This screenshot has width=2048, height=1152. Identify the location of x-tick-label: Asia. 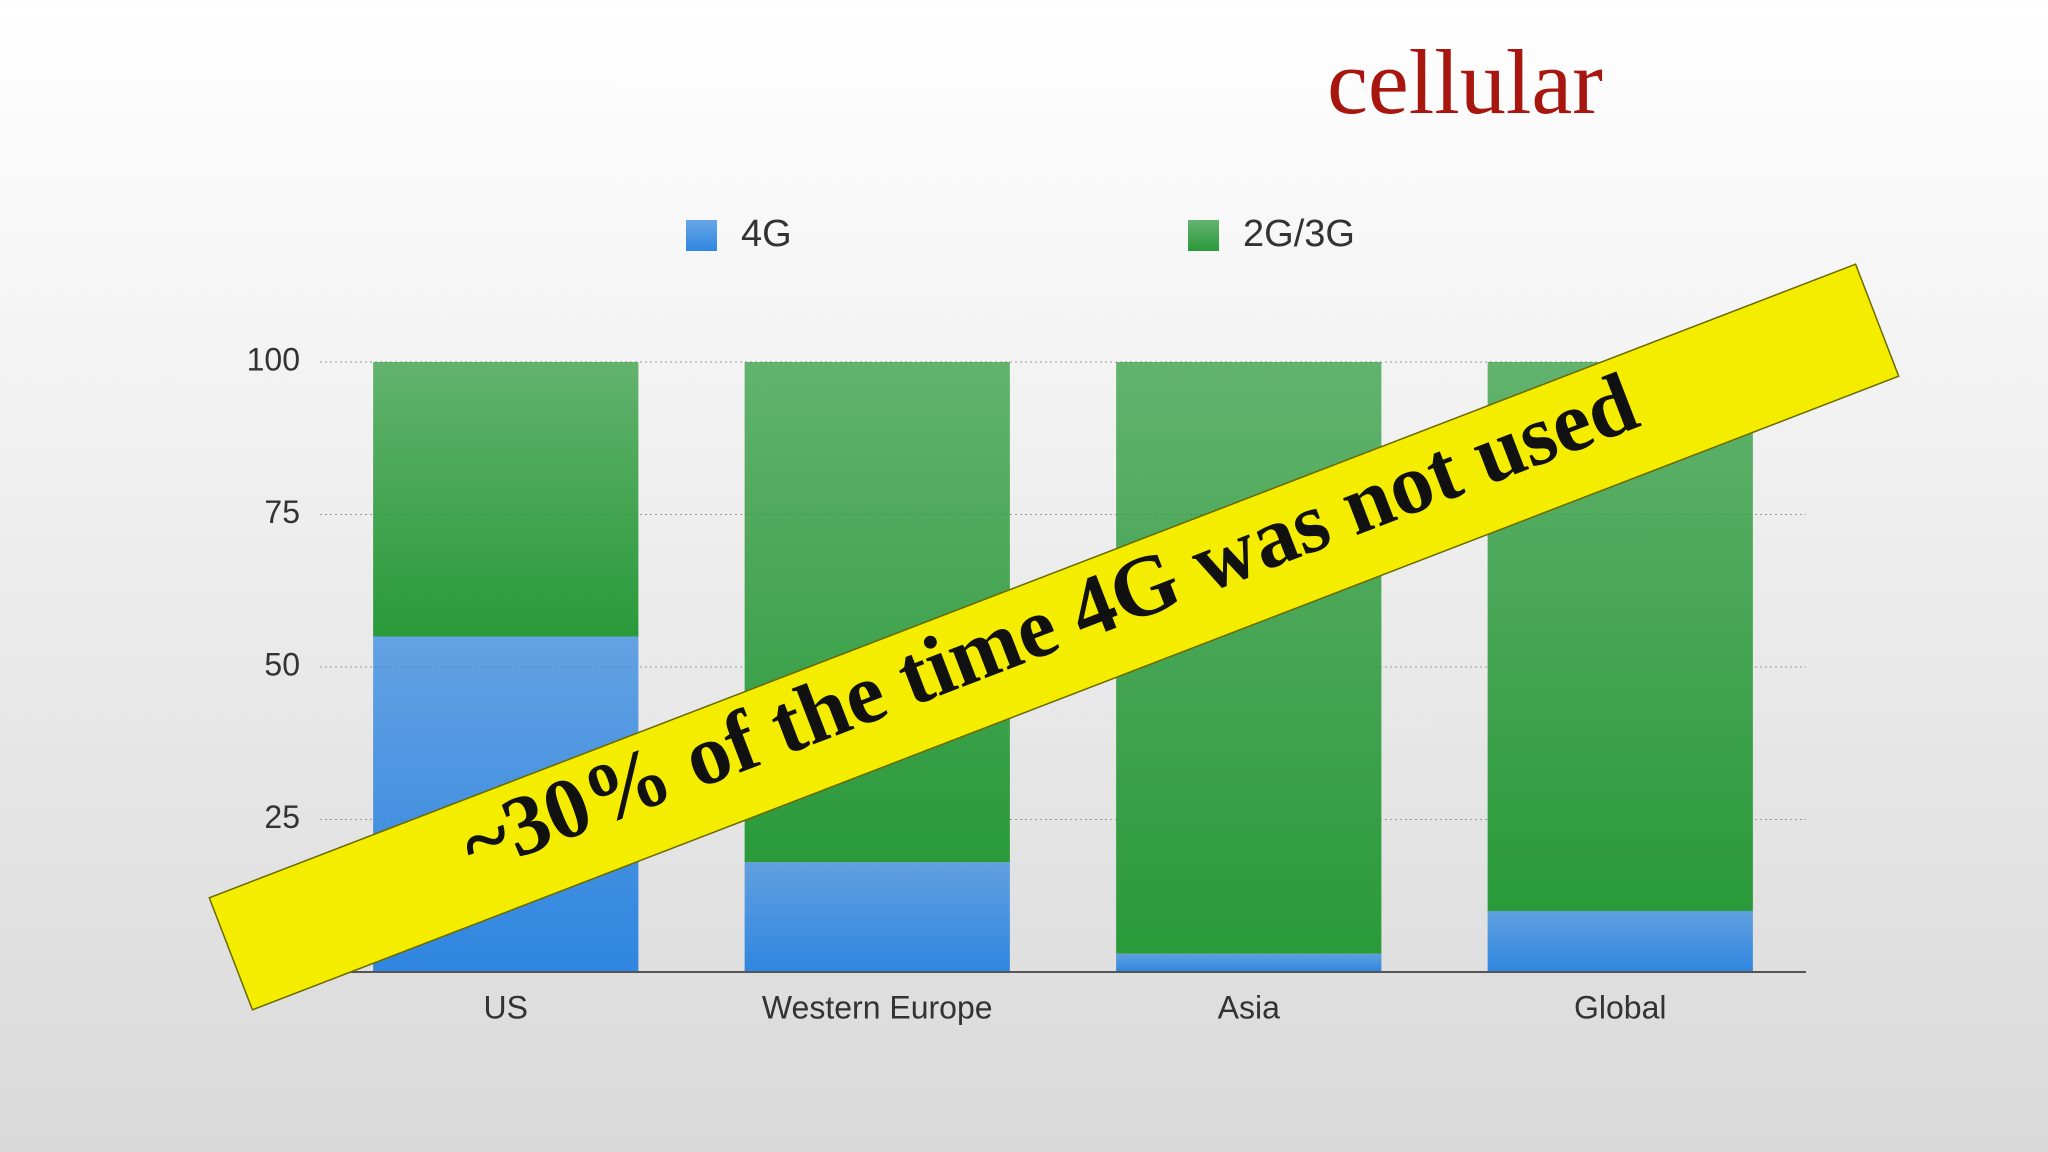
(1249, 1007).